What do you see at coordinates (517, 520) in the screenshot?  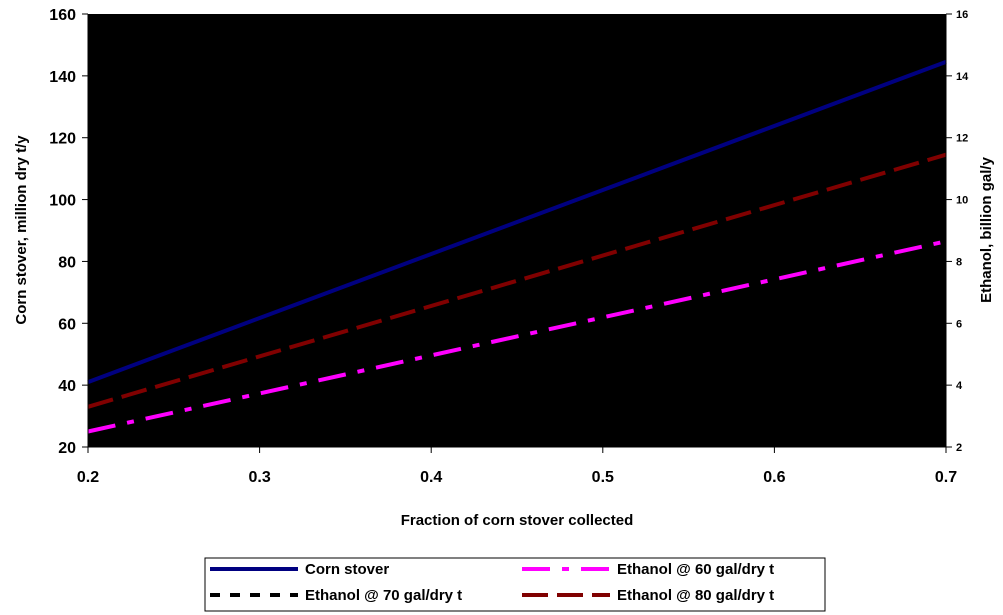 I see `x-axis-title: Fraction of corn stover collected` at bounding box center [517, 520].